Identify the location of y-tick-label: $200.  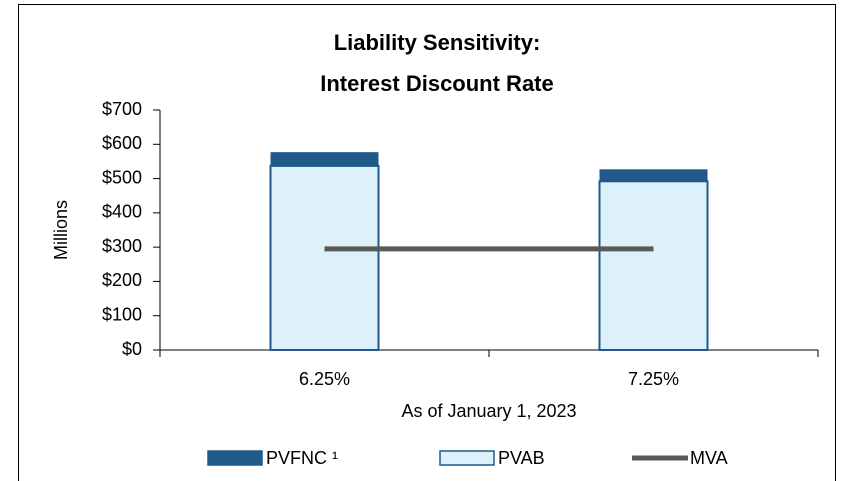
(122, 280).